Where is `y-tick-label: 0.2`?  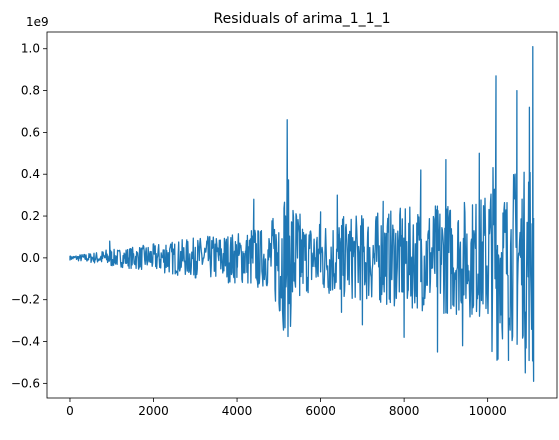
y-tick-label: 0.2 is located at coordinates (30, 216).